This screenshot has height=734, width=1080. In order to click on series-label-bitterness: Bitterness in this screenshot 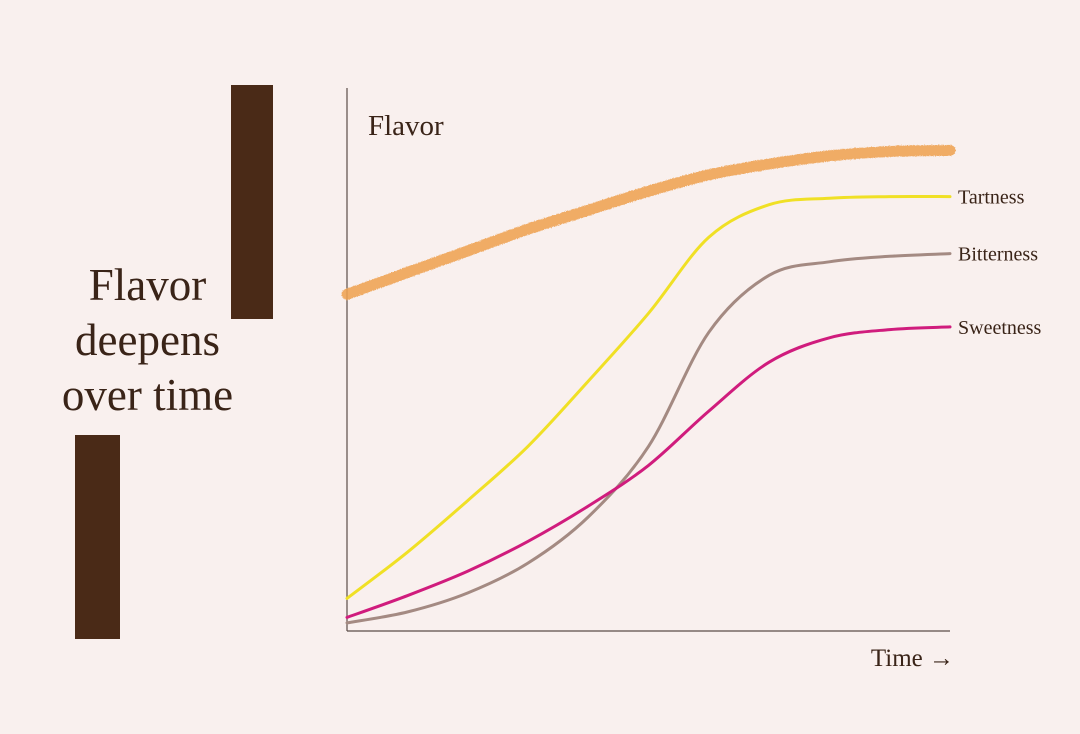, I will do `click(998, 255)`.